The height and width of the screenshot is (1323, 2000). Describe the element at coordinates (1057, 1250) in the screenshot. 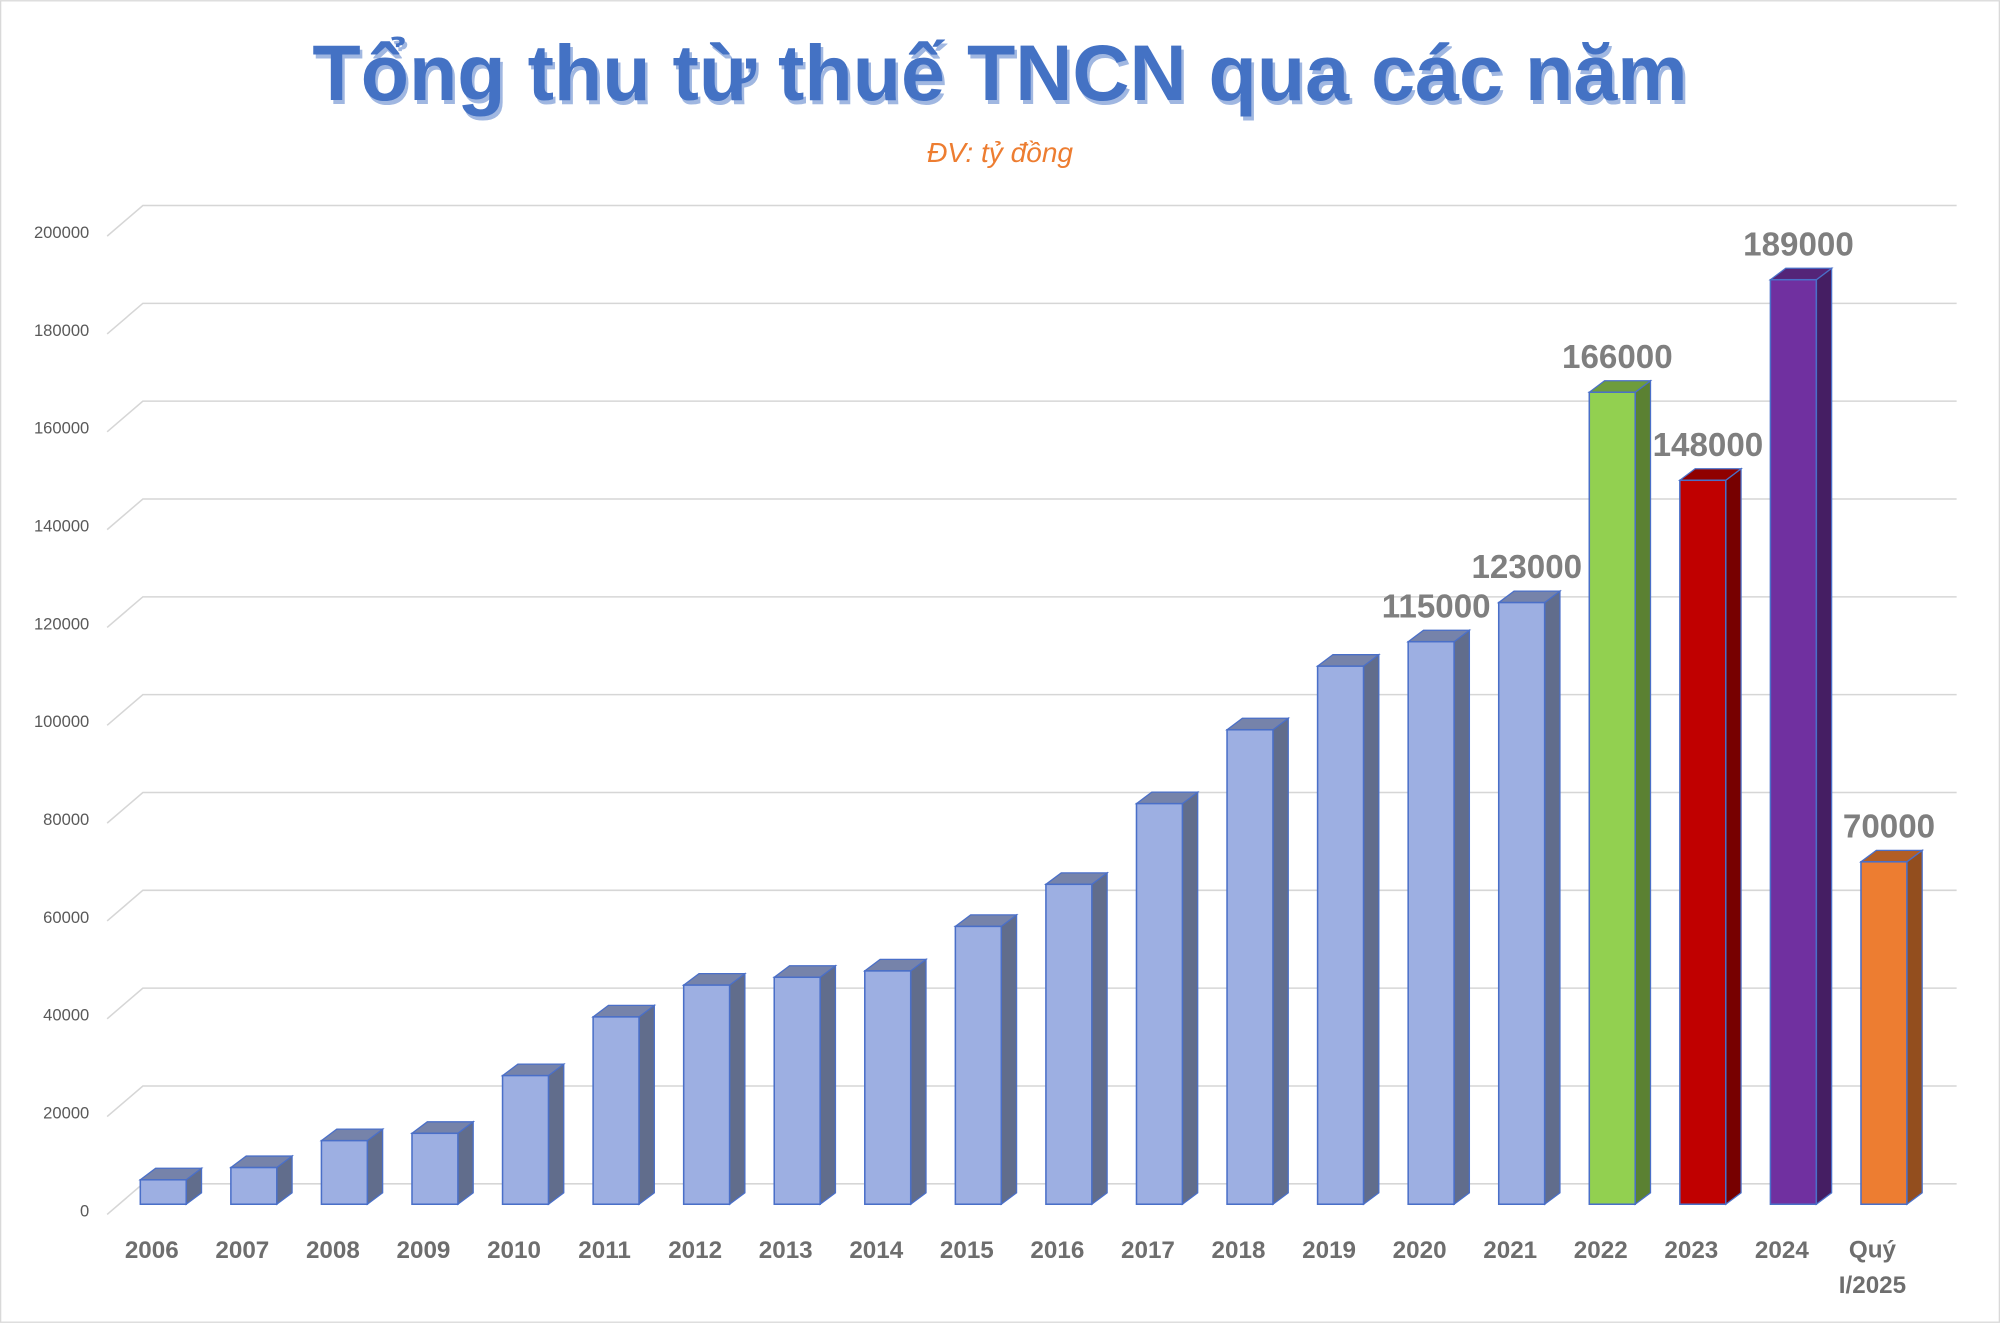

I see `x-tick-label: 2016` at that location.